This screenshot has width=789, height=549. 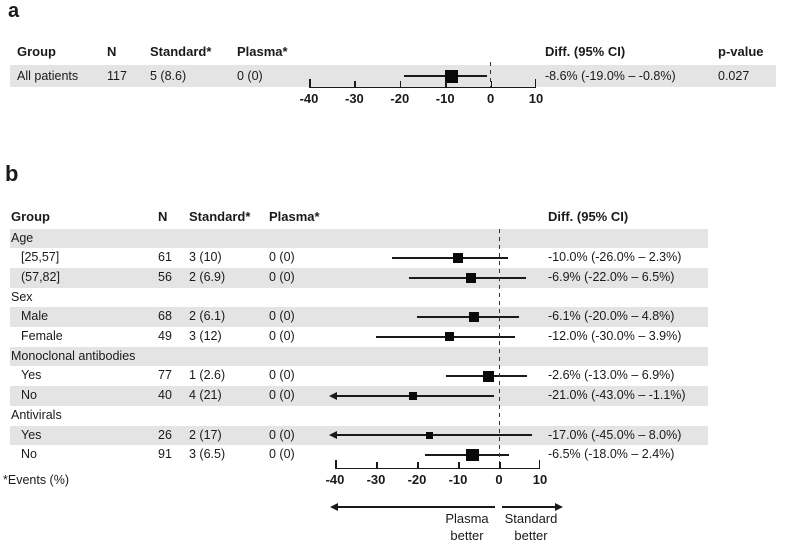 What do you see at coordinates (394, 357) in the screenshot?
I see `table-row: Monoclonal antibodies` at bounding box center [394, 357].